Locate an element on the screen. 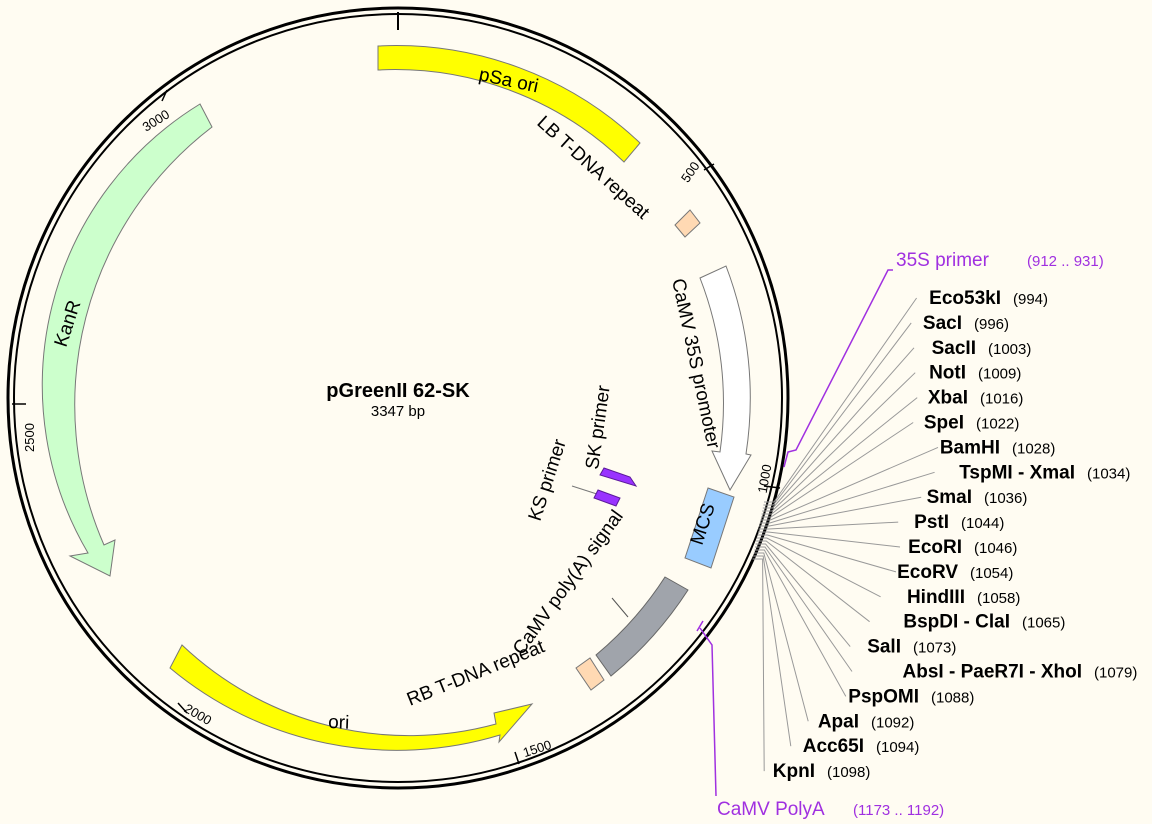 This screenshot has height=824, width=1152. primer-polya-name: CaMV PolyA is located at coordinates (771, 809).